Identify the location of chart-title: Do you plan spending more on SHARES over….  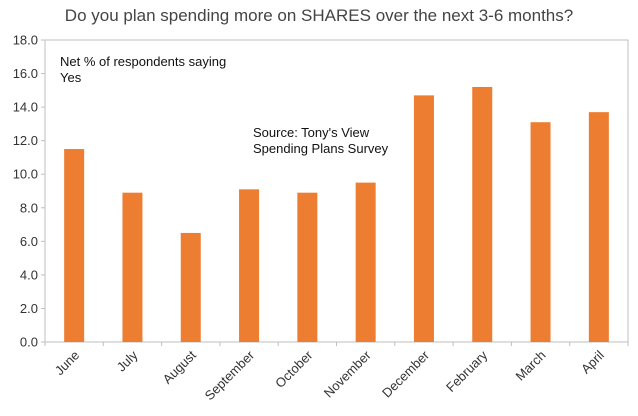
(319, 15).